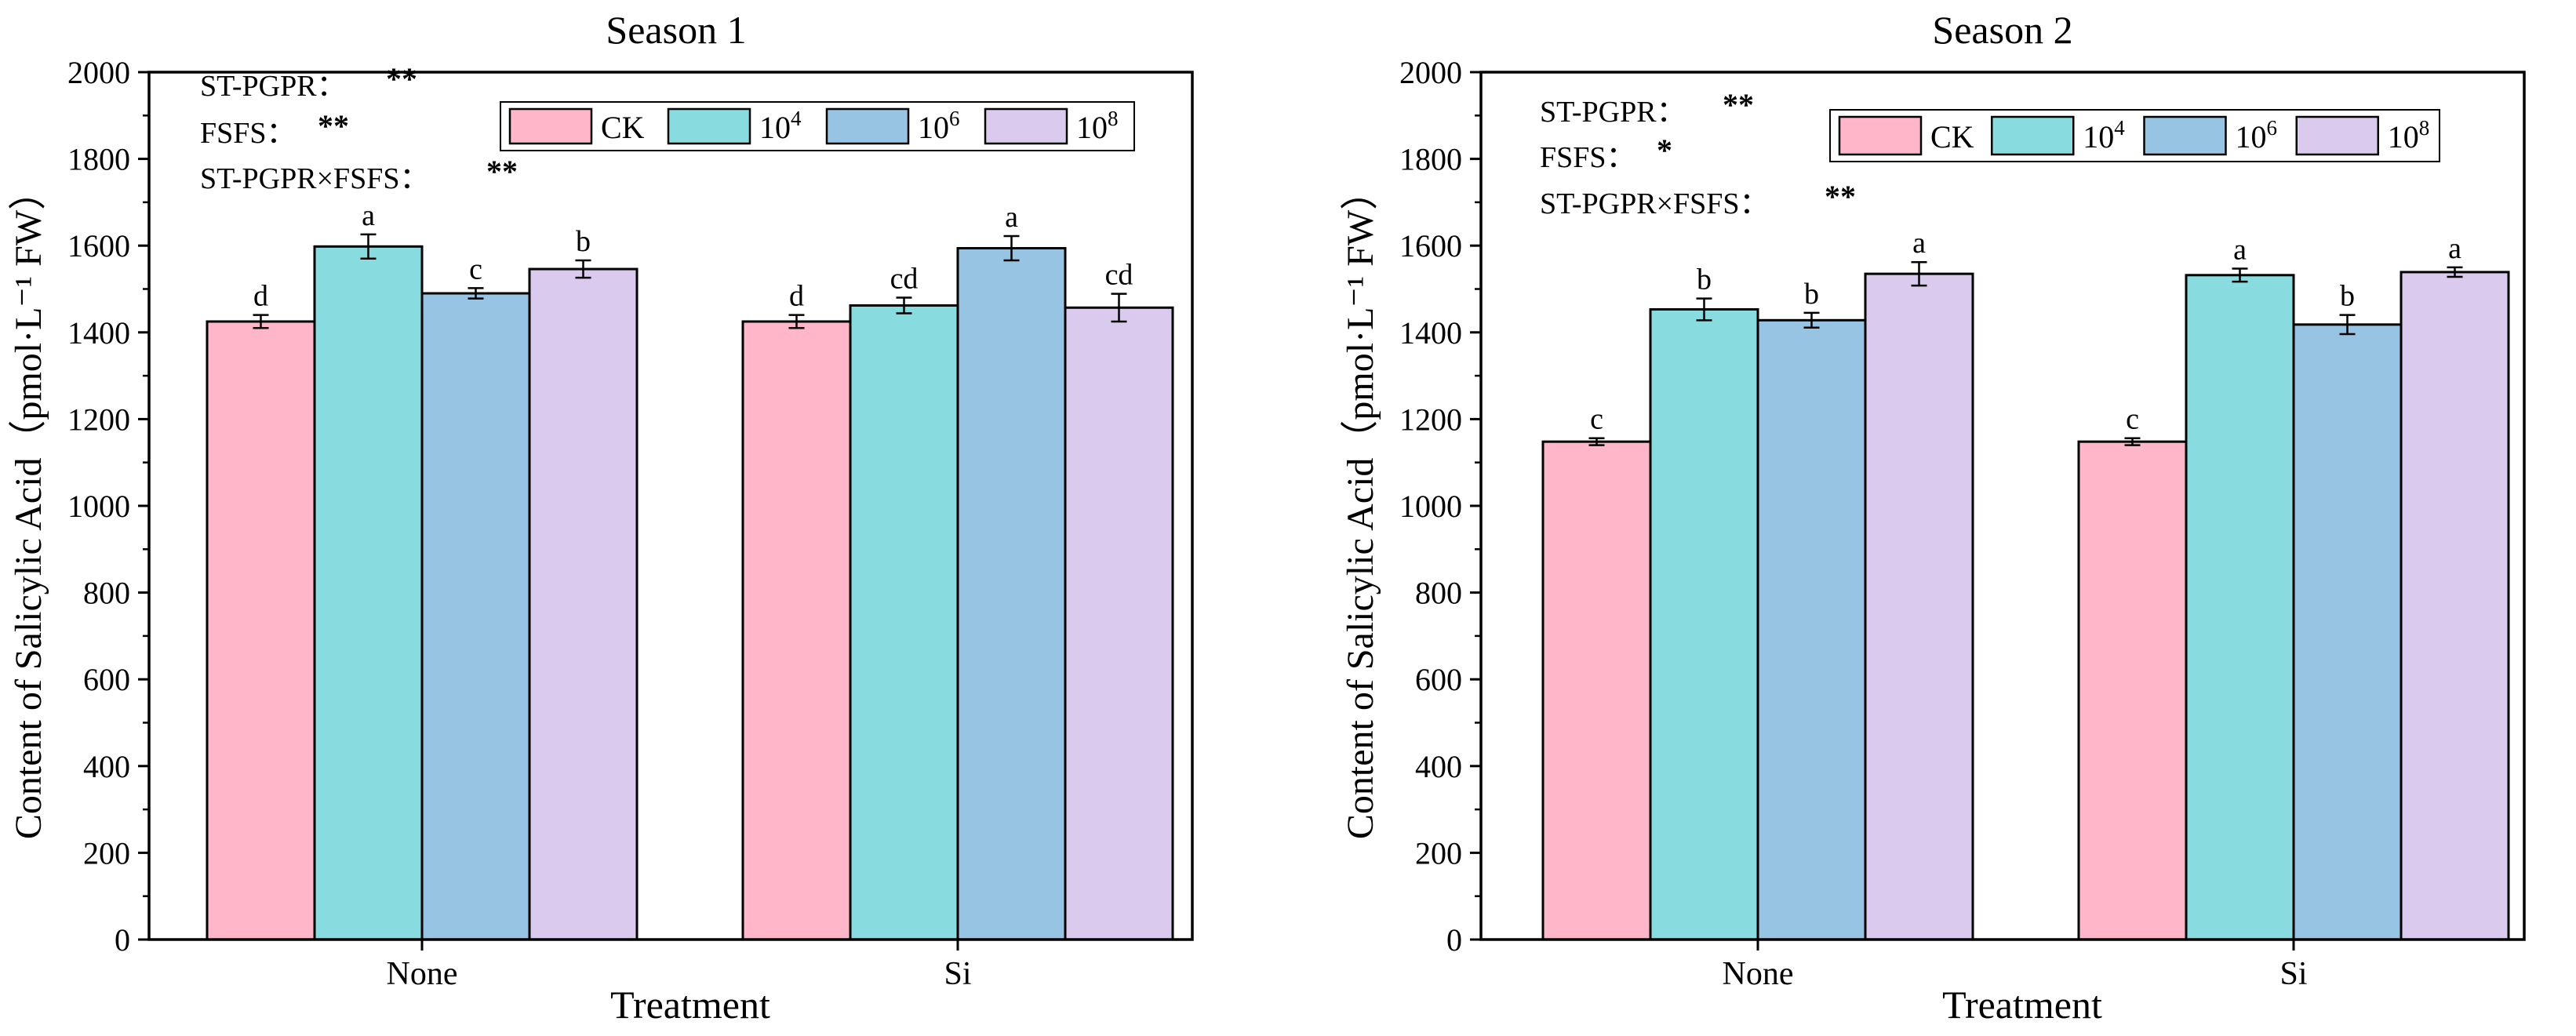 The image size is (2576, 1036). Describe the element at coordinates (676, 30) in the screenshot. I see `chart-title: Season 1` at that location.